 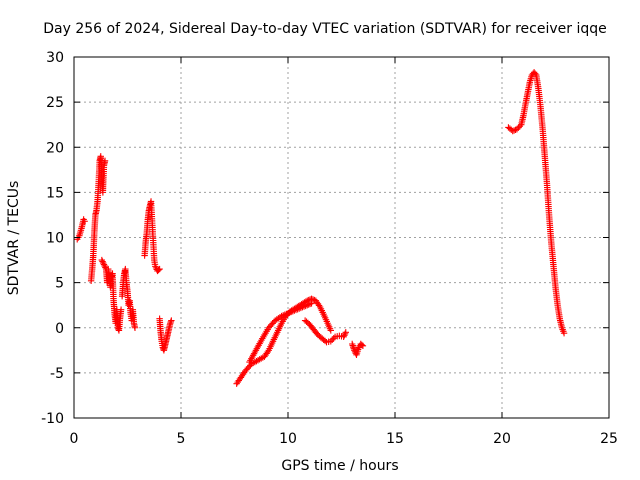 What do you see at coordinates (609, 439) in the screenshot?
I see `x-tick-label: 25` at bounding box center [609, 439].